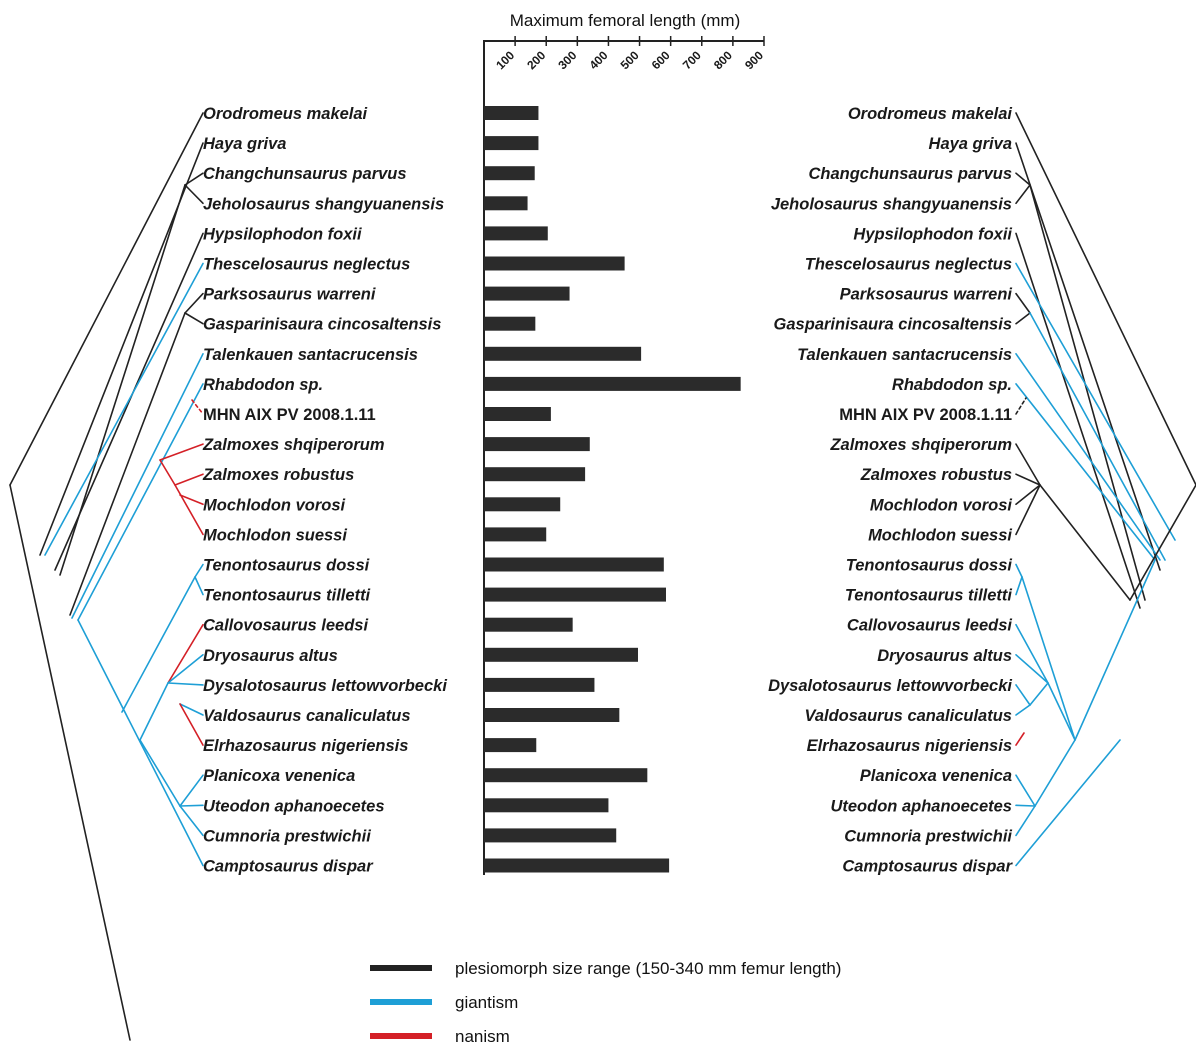  Describe the element at coordinates (536, 60) in the screenshot. I see `x-tick-label-200: 200` at that location.